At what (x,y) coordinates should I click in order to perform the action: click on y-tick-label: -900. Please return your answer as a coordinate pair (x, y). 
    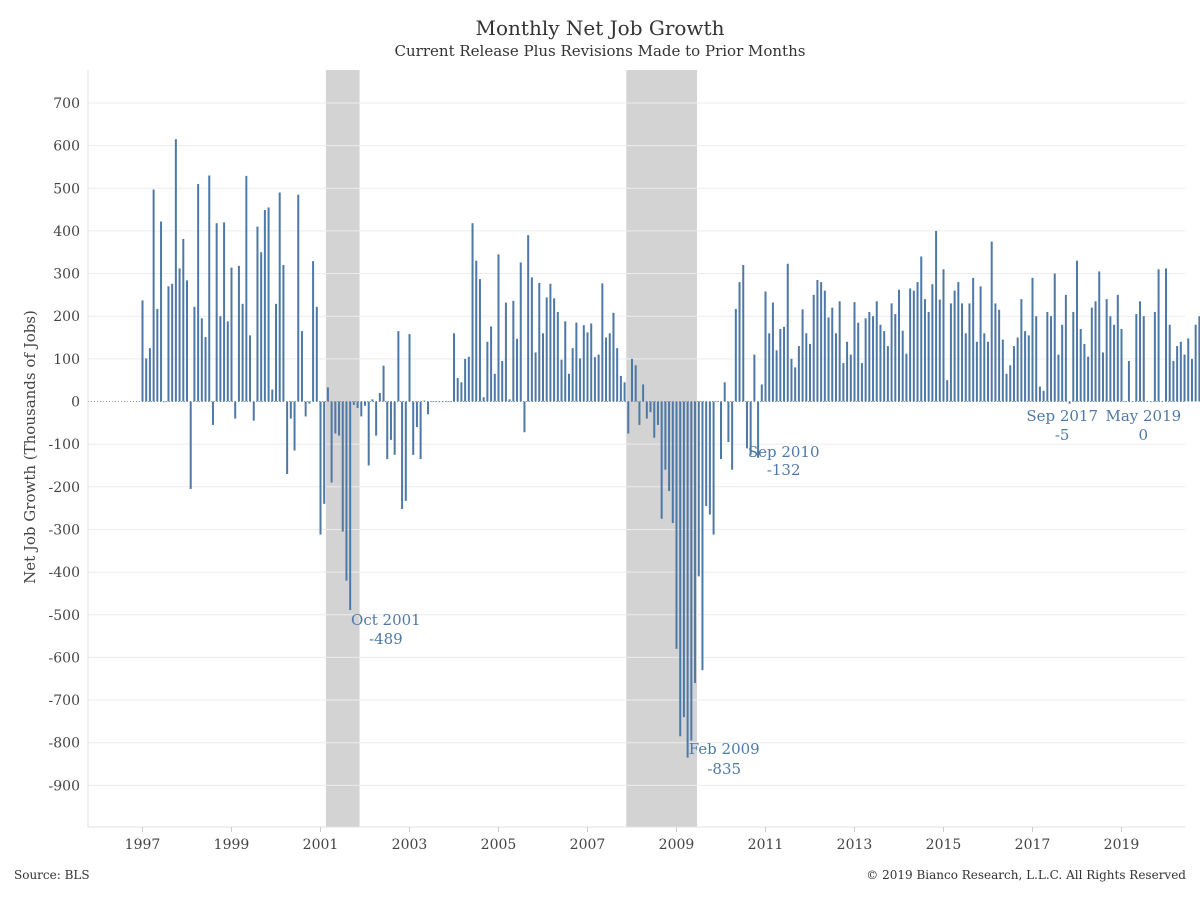
    Looking at the image, I should click on (64, 786).